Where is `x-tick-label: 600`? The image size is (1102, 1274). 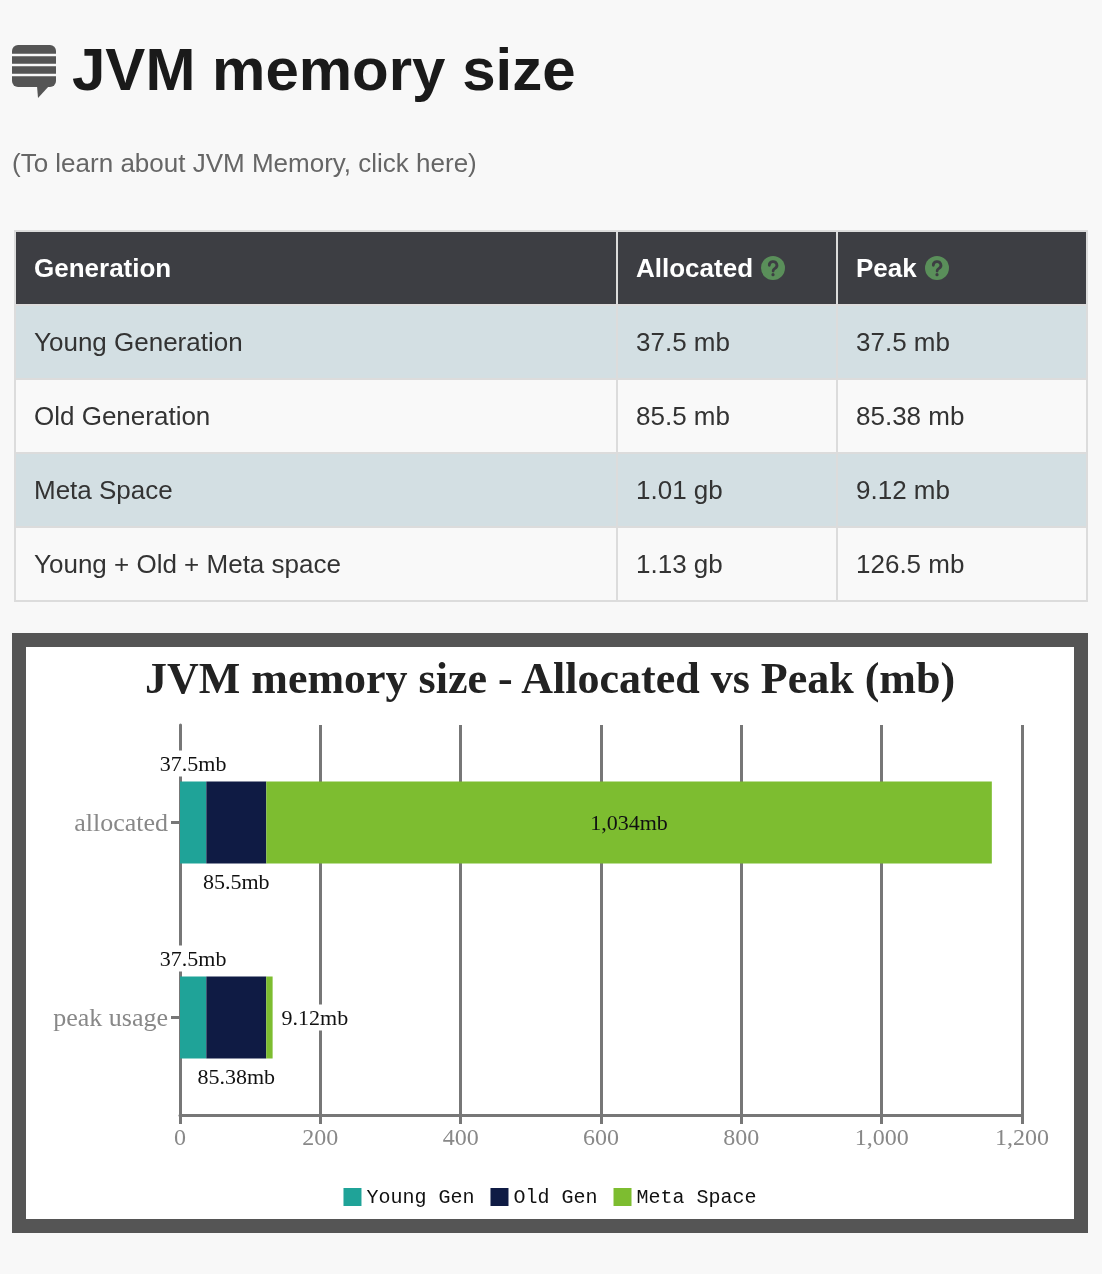 x-tick-label: 600 is located at coordinates (601, 1137).